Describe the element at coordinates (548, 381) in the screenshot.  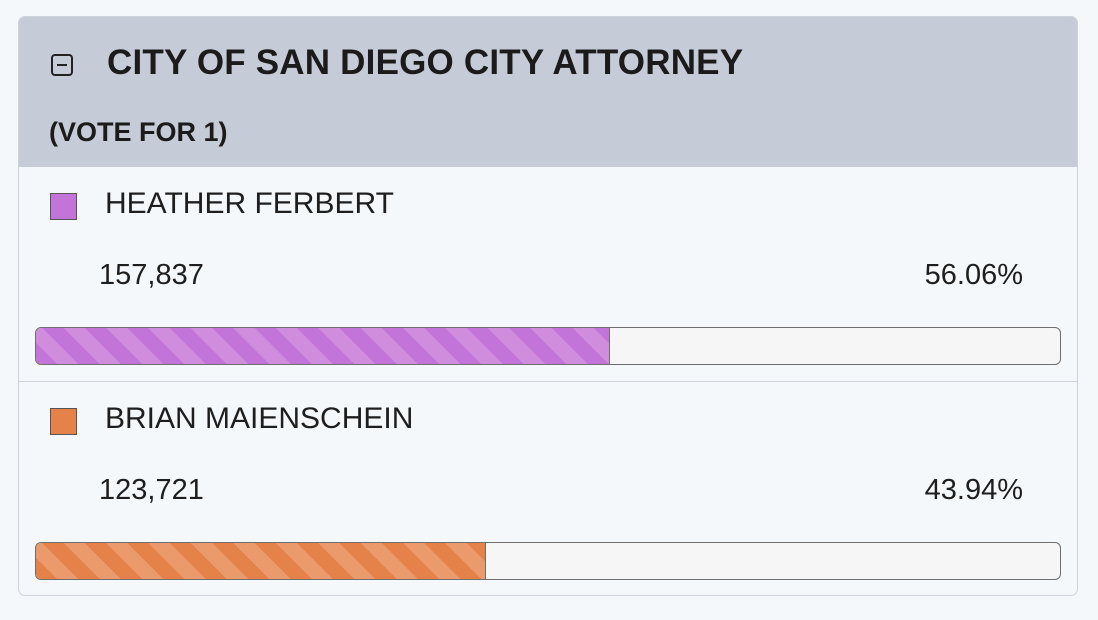
I see `candidate-divider` at that location.